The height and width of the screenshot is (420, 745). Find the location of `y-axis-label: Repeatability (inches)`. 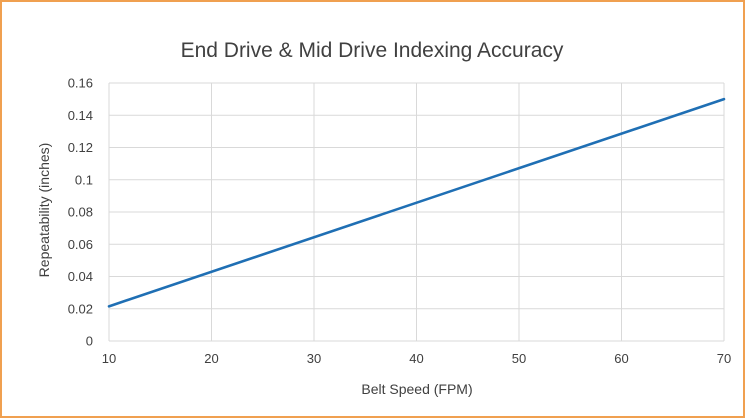

y-axis-label: Repeatability (inches) is located at coordinates (44, 210).